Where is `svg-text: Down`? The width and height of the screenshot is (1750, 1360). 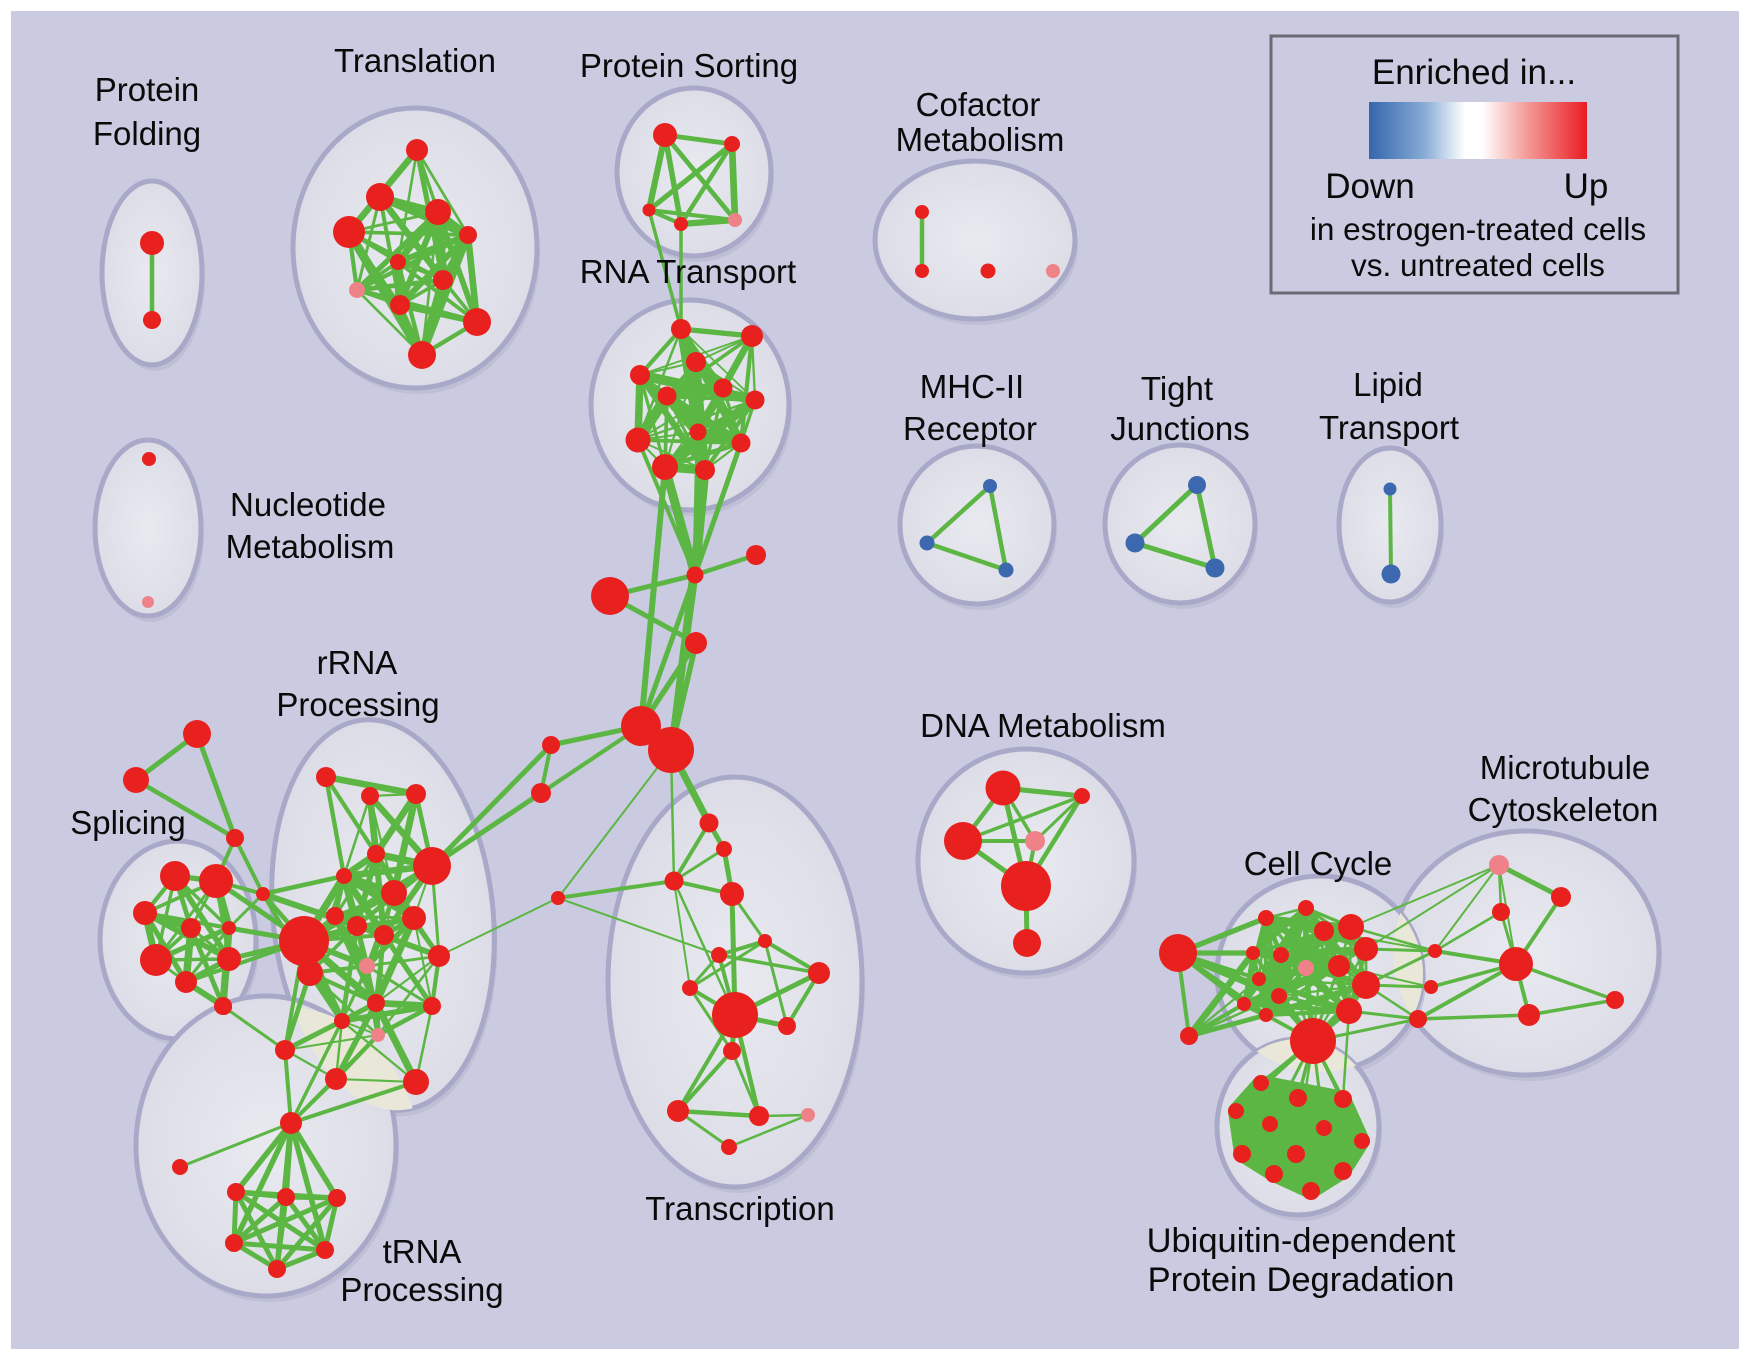
svg-text: Down is located at coordinates (1369, 186).